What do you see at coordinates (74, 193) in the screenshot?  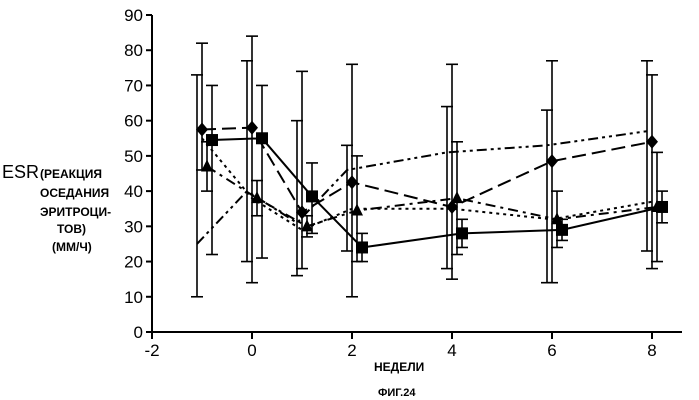 I see `y-axis-label-line-2: ОСЕДАНИЯ` at bounding box center [74, 193].